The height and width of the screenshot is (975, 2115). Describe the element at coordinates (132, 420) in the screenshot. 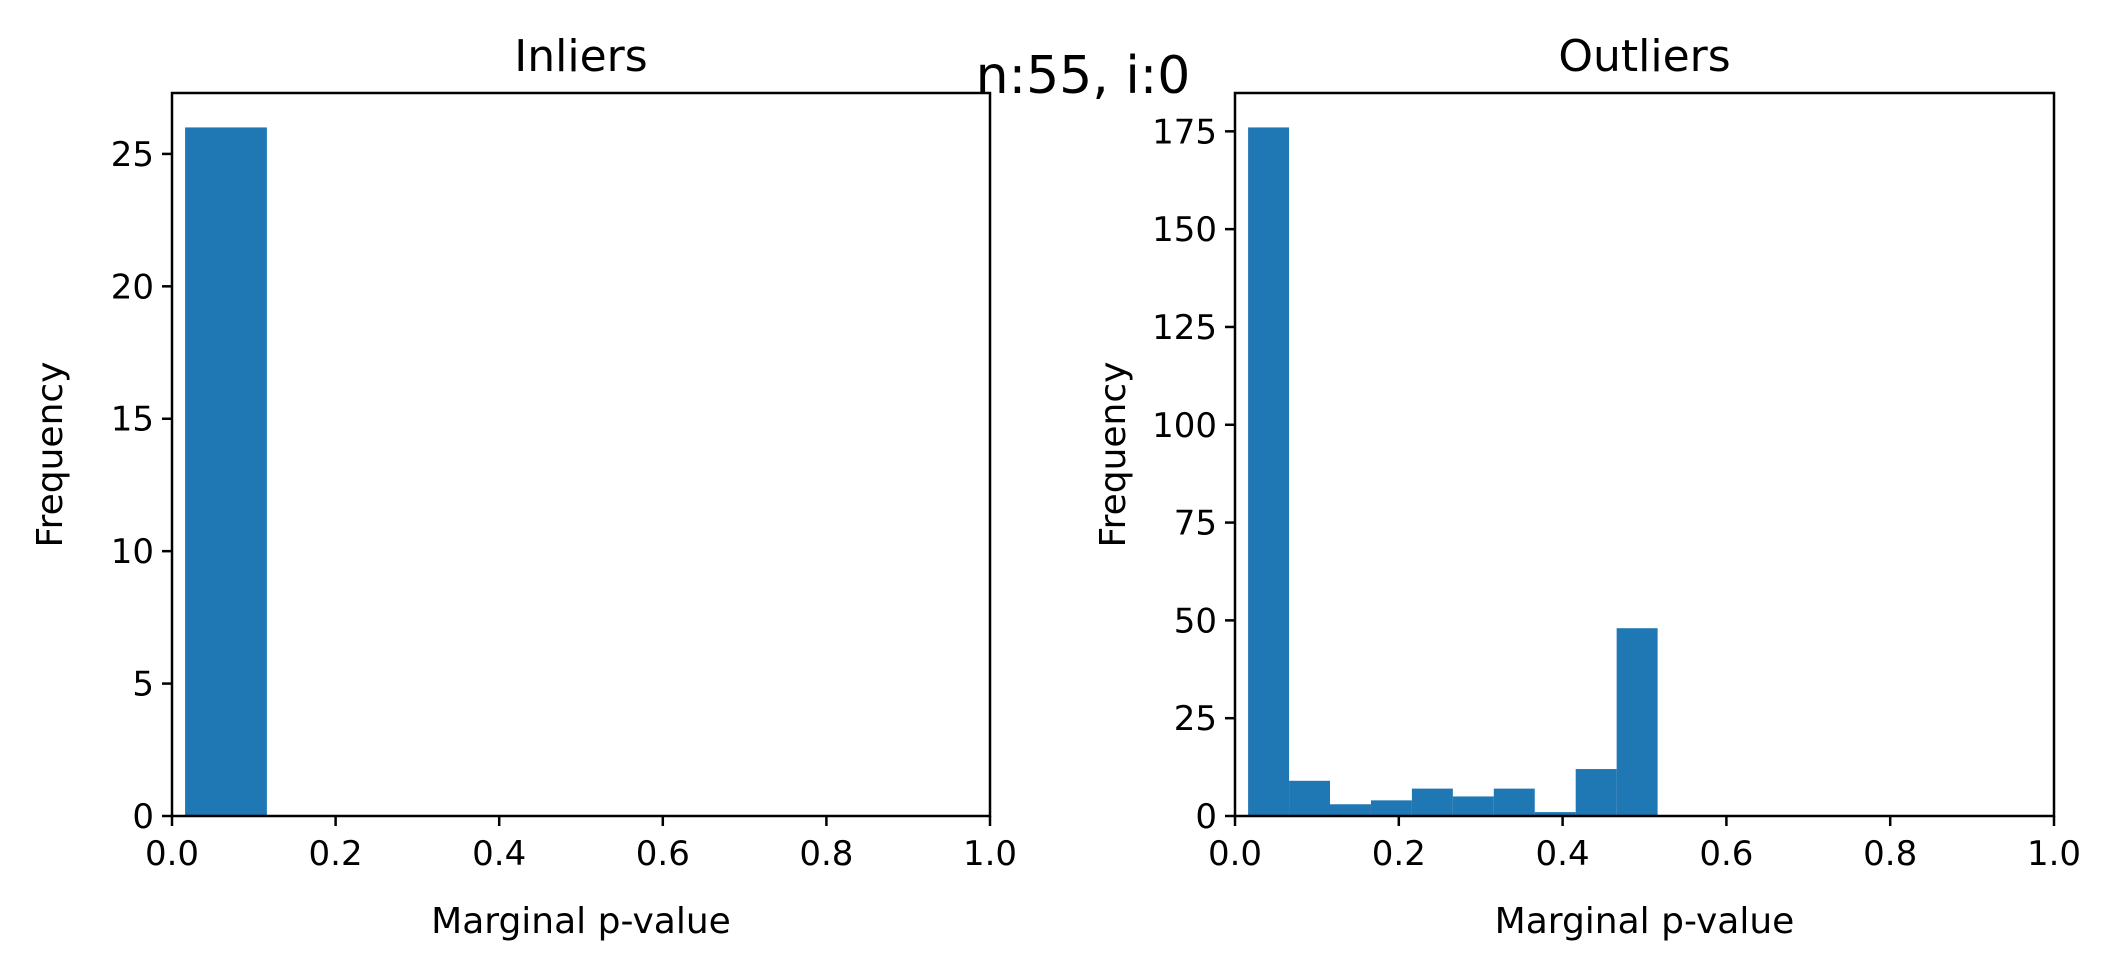

I see `y-tick-label: 15` at that location.